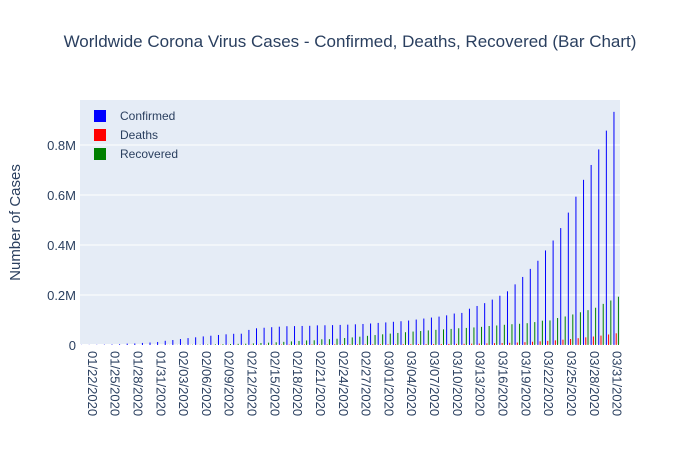 The width and height of the screenshot is (700, 450). I want to click on legend-swatch-recovered, so click(100, 154).